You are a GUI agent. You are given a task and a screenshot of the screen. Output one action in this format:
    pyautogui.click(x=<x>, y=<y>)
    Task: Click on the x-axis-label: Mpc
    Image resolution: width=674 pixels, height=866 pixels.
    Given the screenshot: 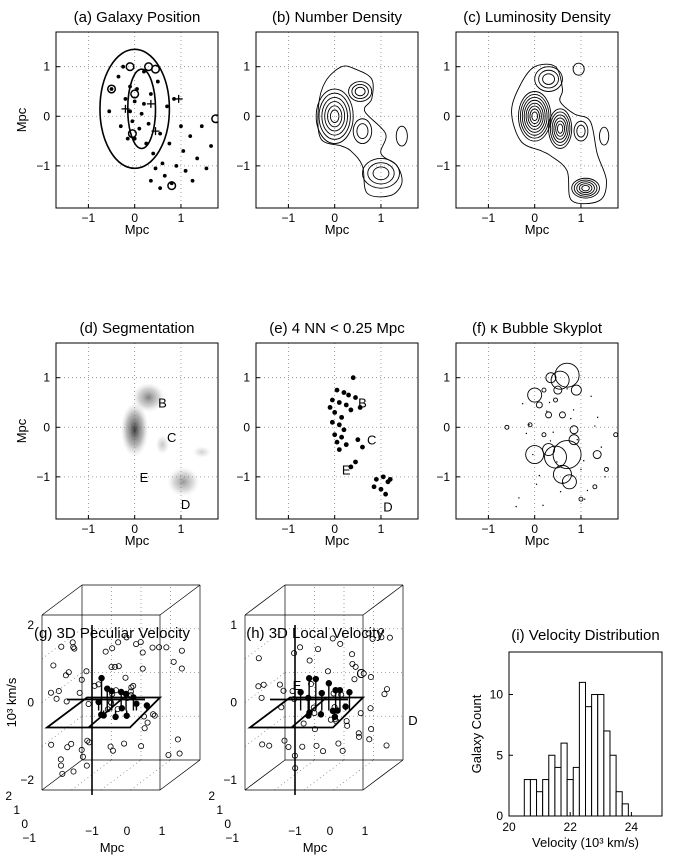 What is the action you would take?
    pyautogui.click(x=112, y=847)
    